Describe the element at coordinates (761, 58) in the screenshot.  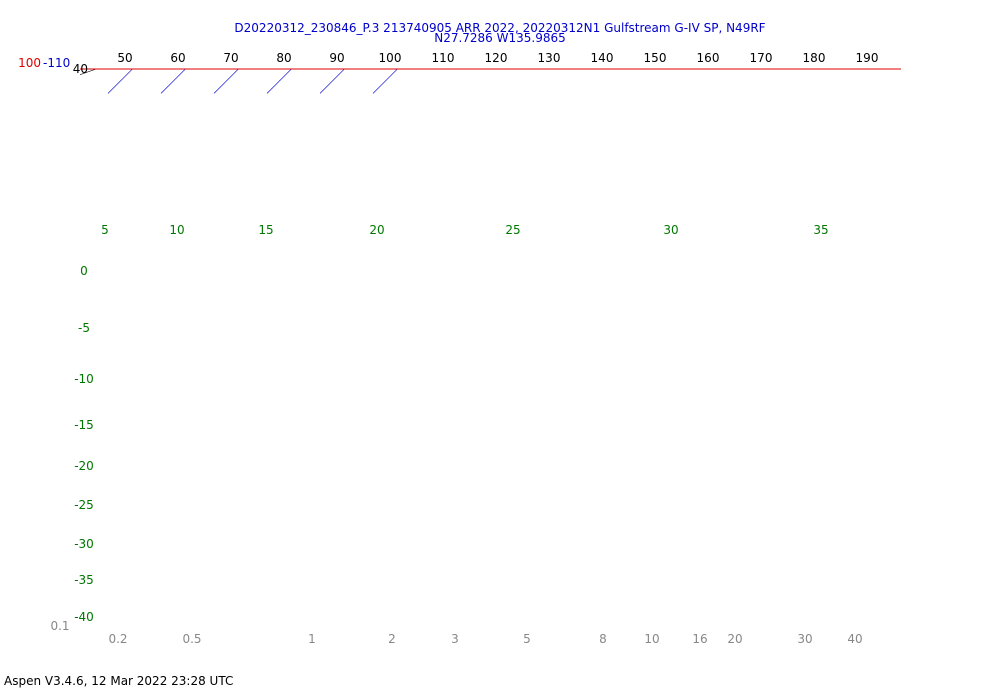
I see `top-temp-label: 170` at that location.